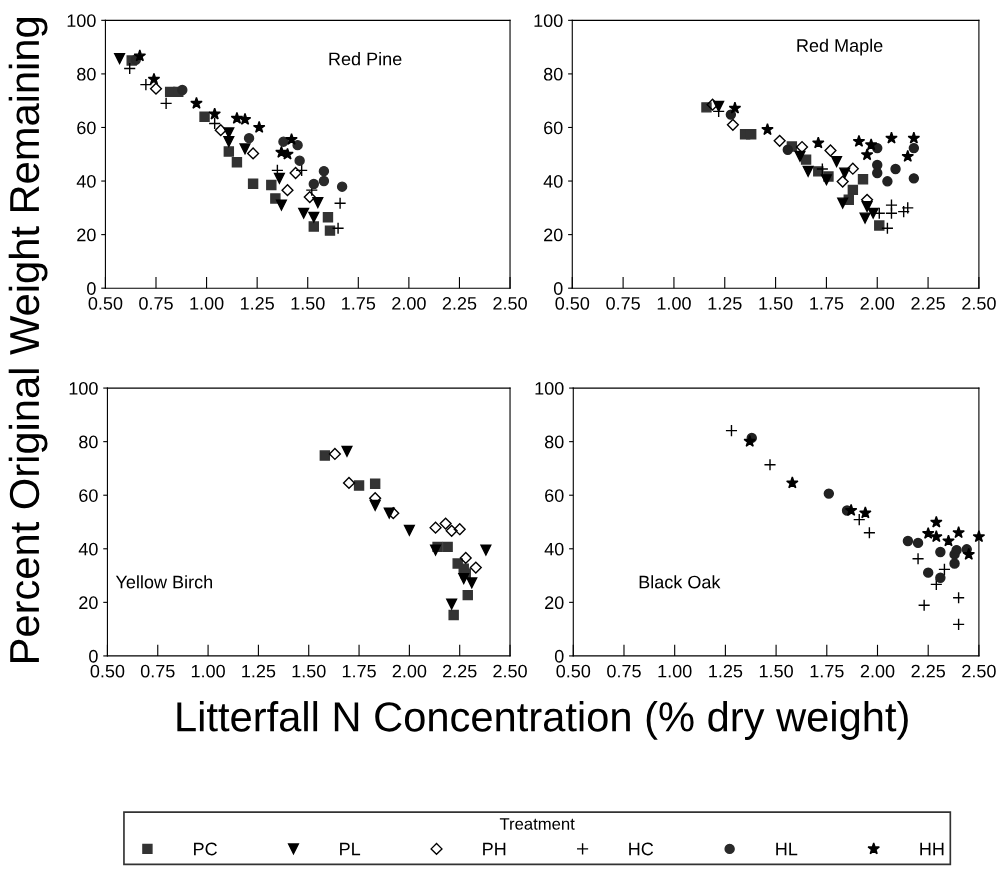 The width and height of the screenshot is (1004, 884). Describe the element at coordinates (787, 849) in the screenshot. I see `legend-label: HL` at that location.